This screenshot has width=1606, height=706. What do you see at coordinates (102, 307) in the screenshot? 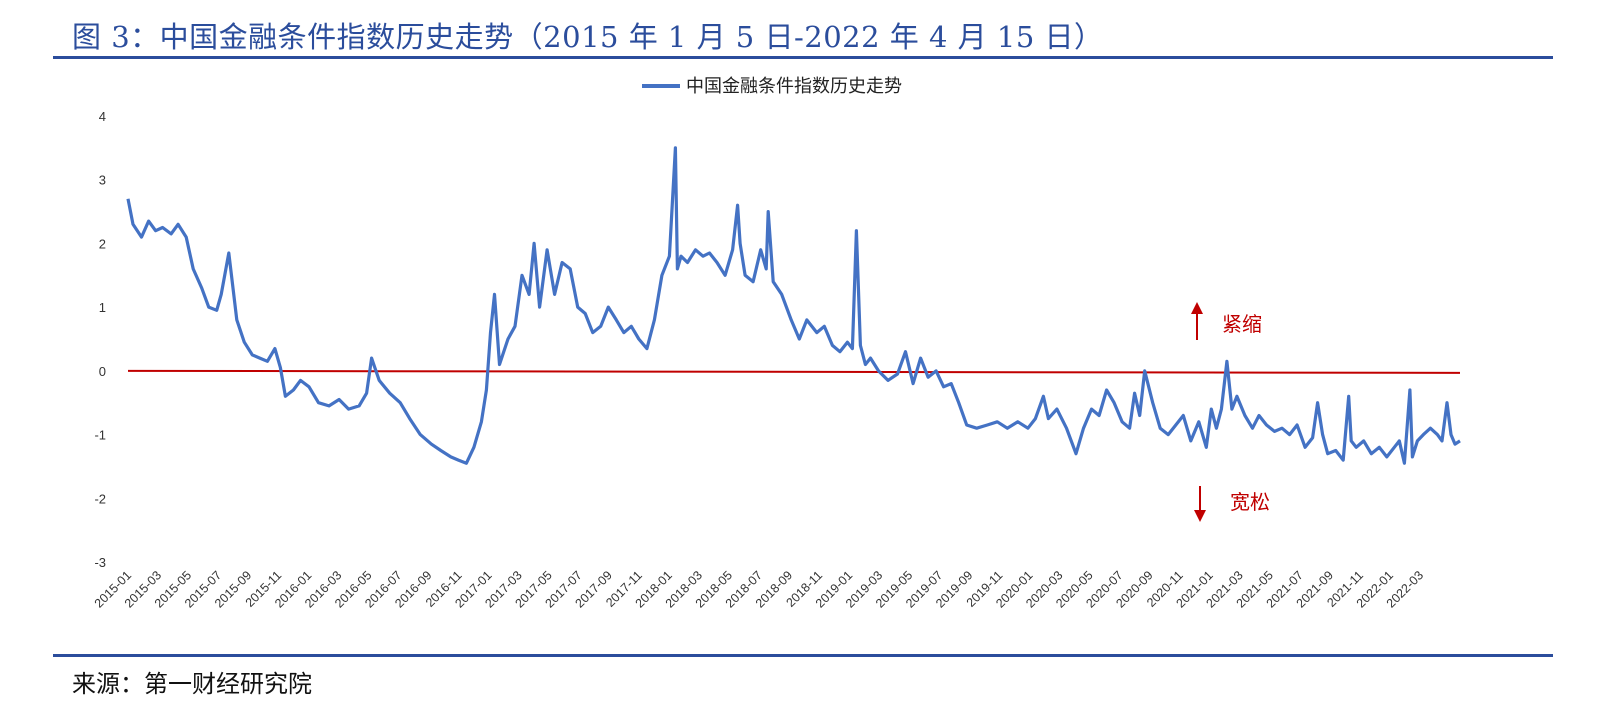
I see `y-tick-label: 1` at bounding box center [102, 307].